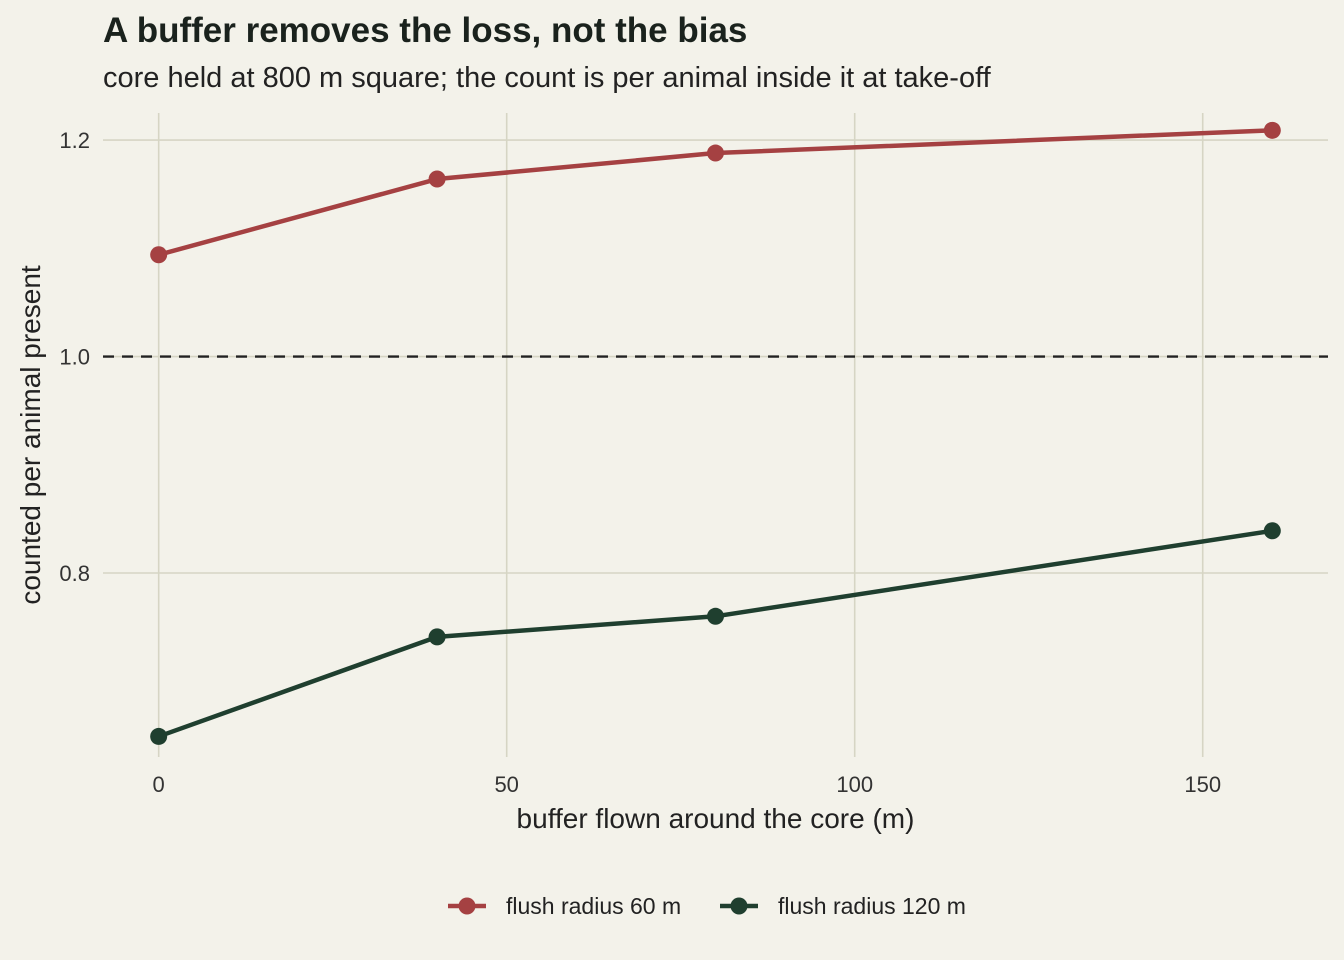 The height and width of the screenshot is (960, 1344). Describe the element at coordinates (74, 140) in the screenshot. I see `y-tick-label: 1.2` at that location.